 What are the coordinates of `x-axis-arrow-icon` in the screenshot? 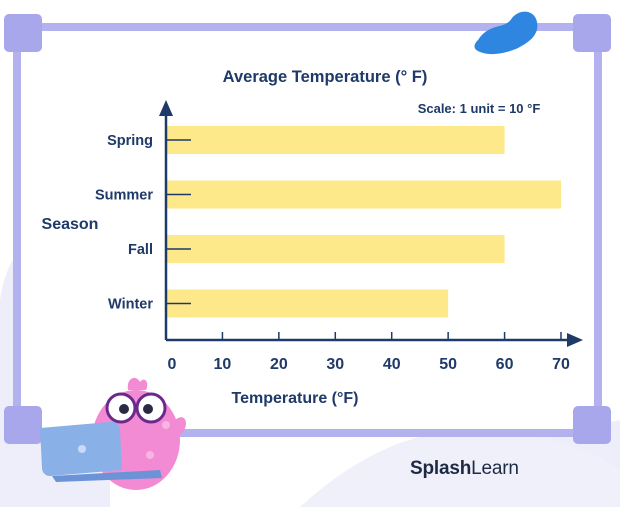 It's located at (575, 340).